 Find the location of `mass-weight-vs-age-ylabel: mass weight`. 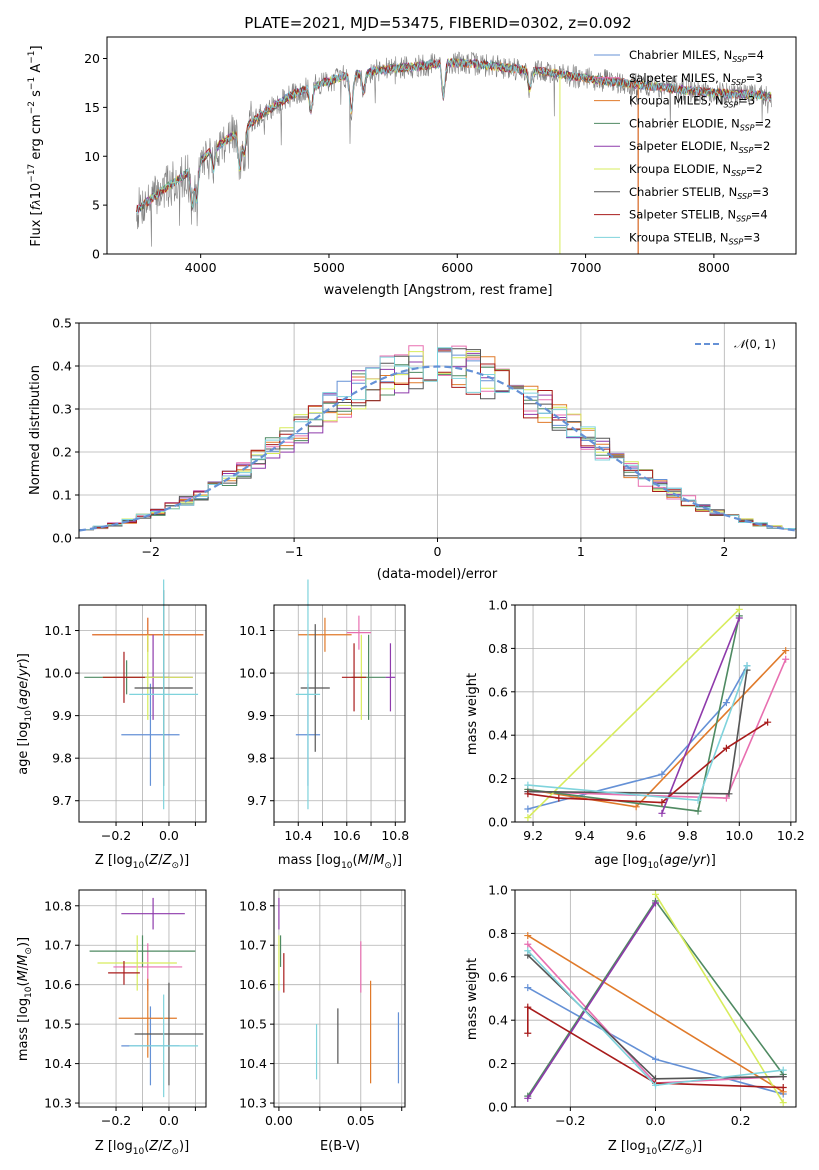

mass-weight-vs-age-ylabel: mass weight is located at coordinates (472, 714).